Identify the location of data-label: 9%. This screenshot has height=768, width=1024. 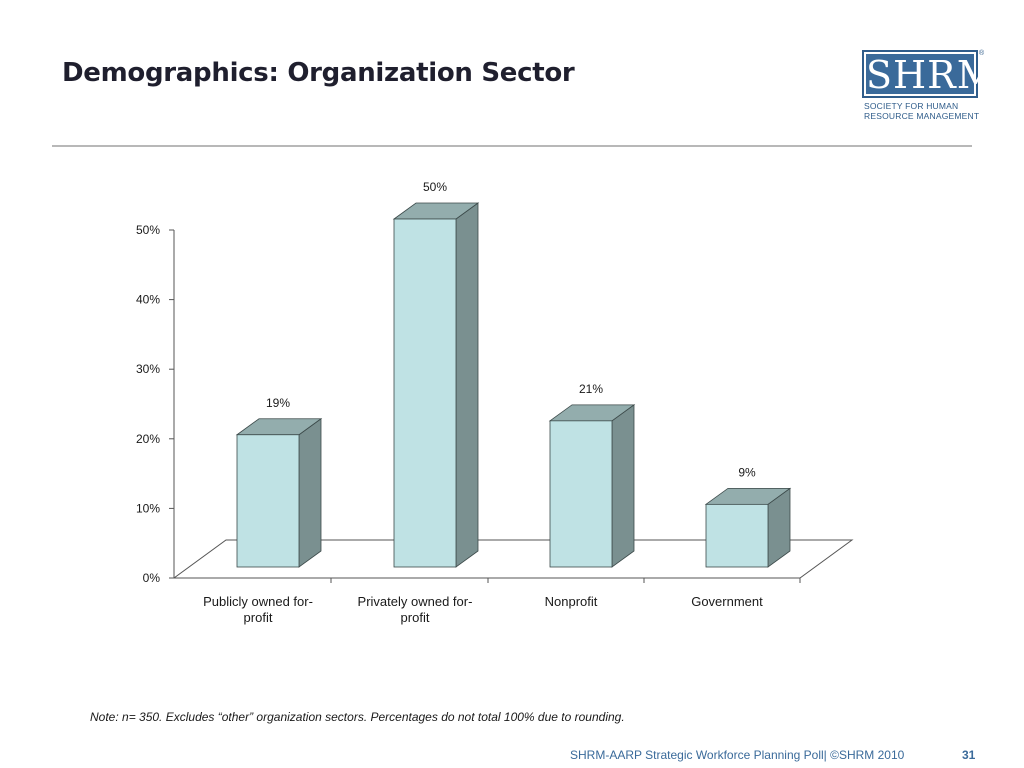
(747, 472).